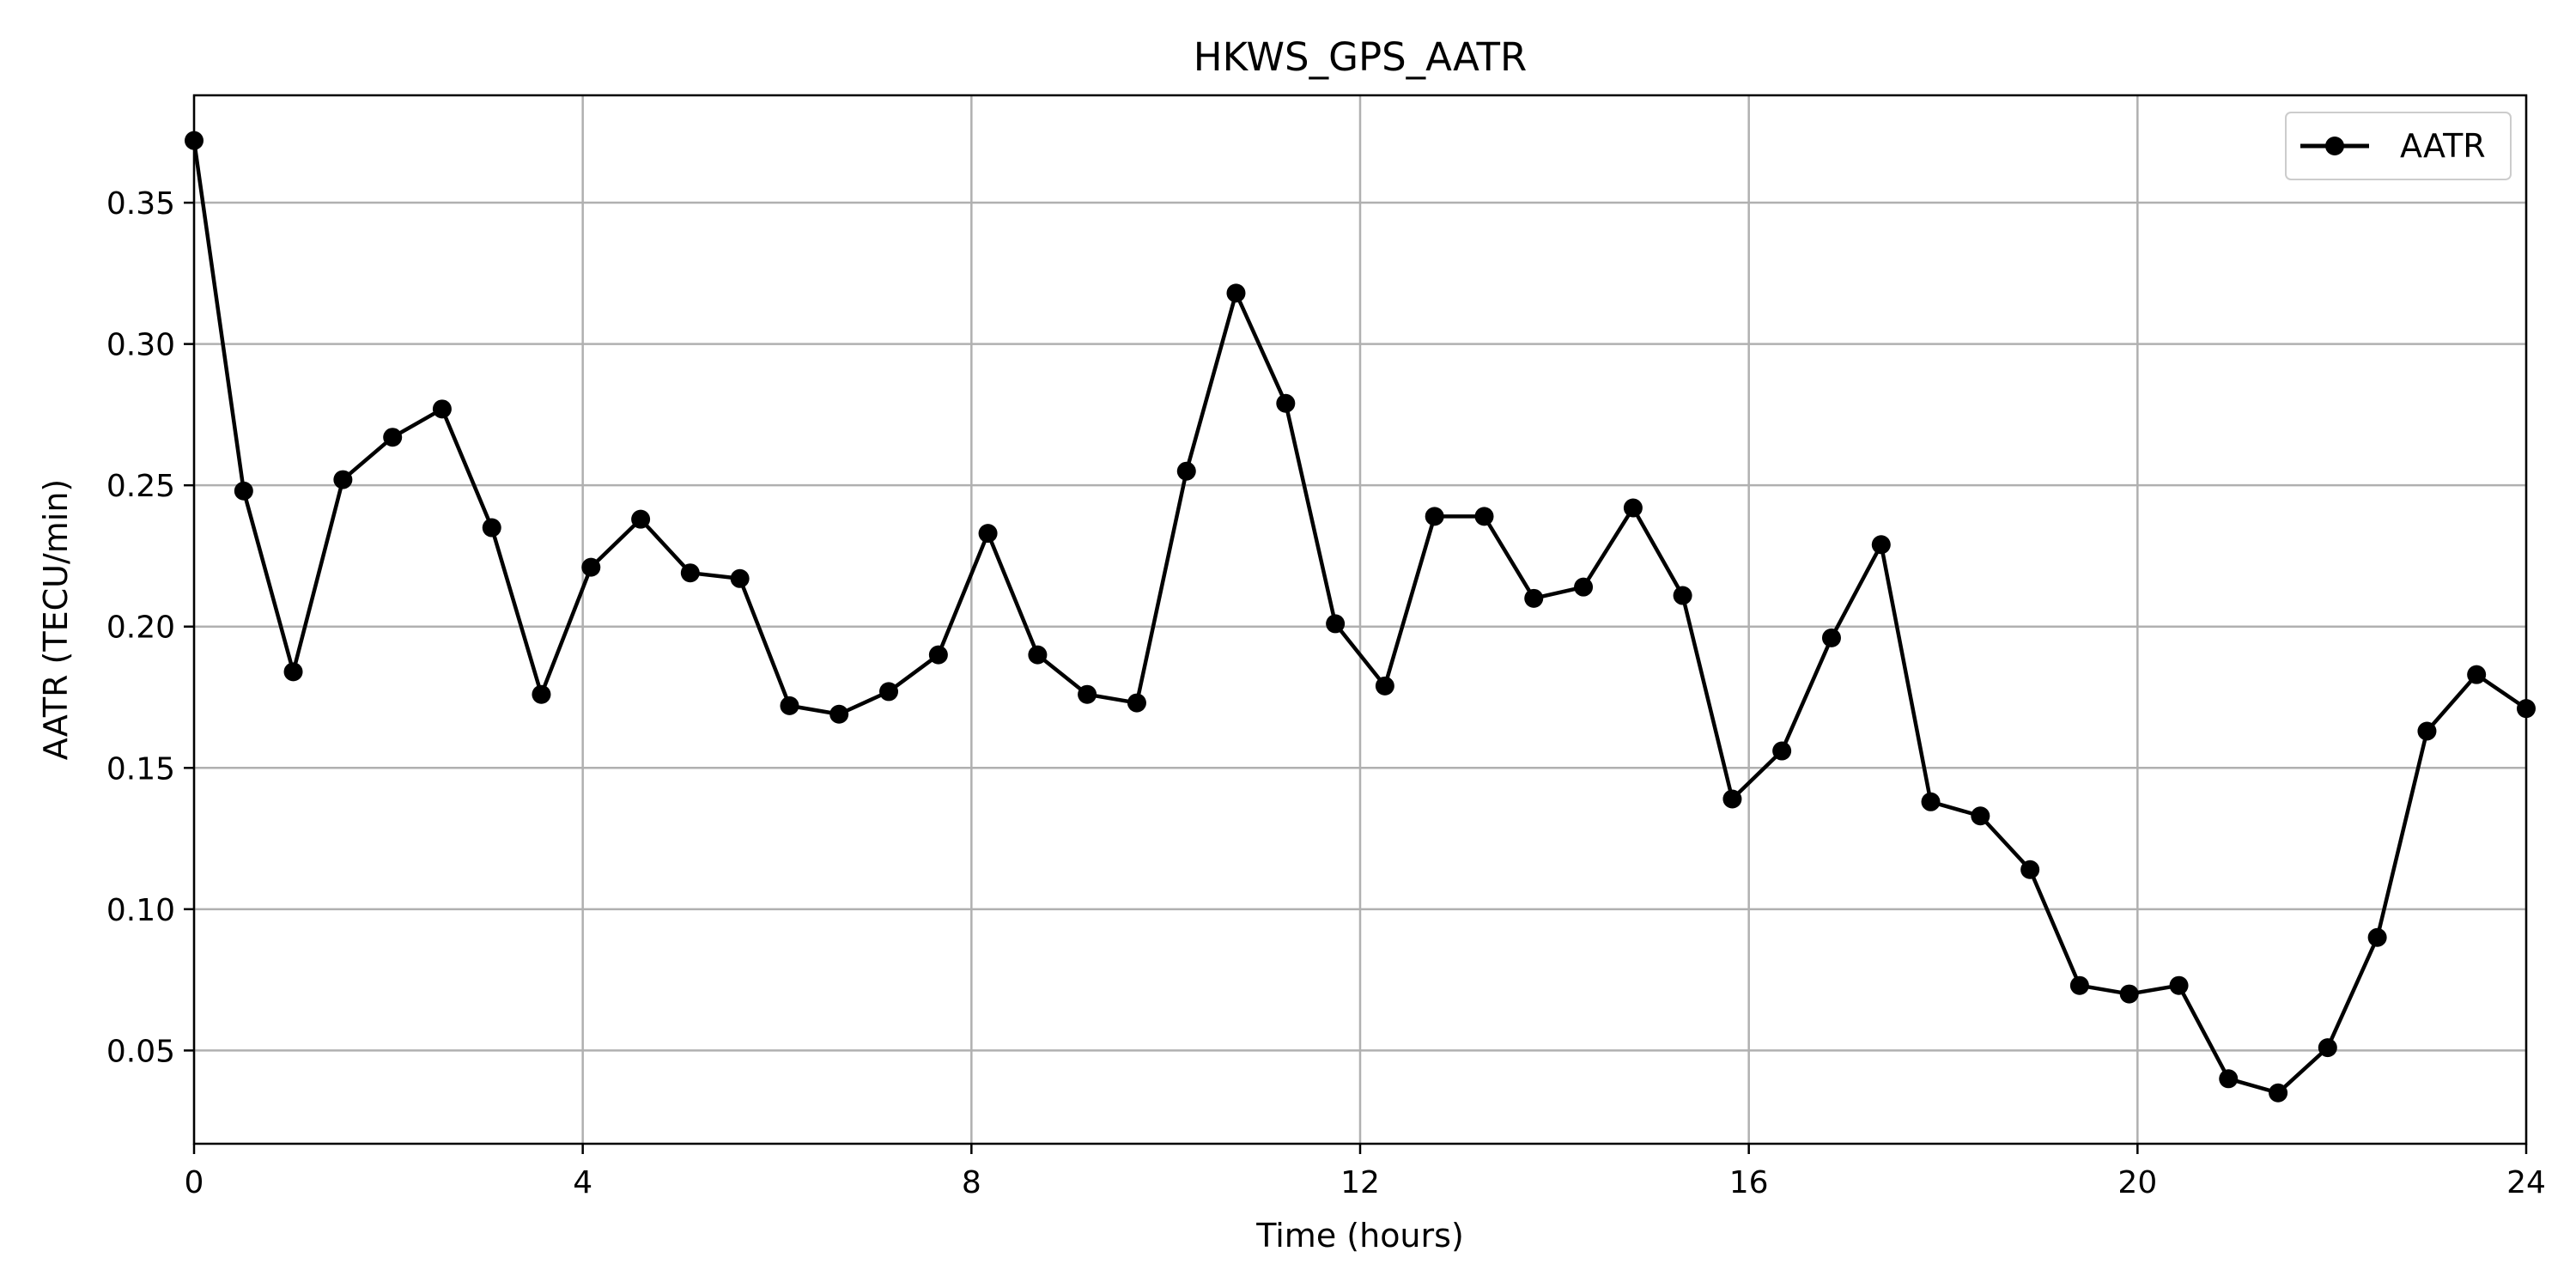 Image resolution: width=2576 pixels, height=1288 pixels. What do you see at coordinates (140, 910) in the screenshot?
I see `y-tick-label: 0.10` at bounding box center [140, 910].